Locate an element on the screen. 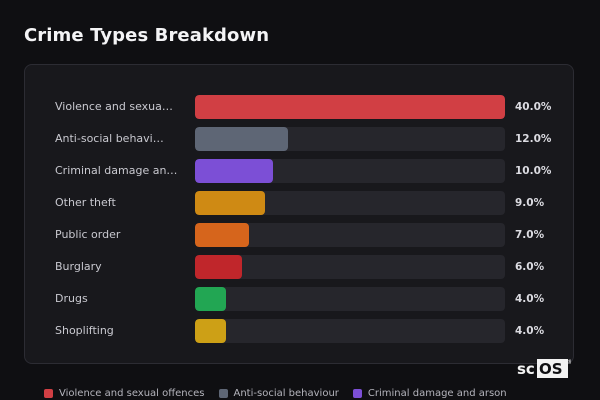 The width and height of the screenshot is (600, 400). bar-row: Drugs 4.0% is located at coordinates (302, 299).